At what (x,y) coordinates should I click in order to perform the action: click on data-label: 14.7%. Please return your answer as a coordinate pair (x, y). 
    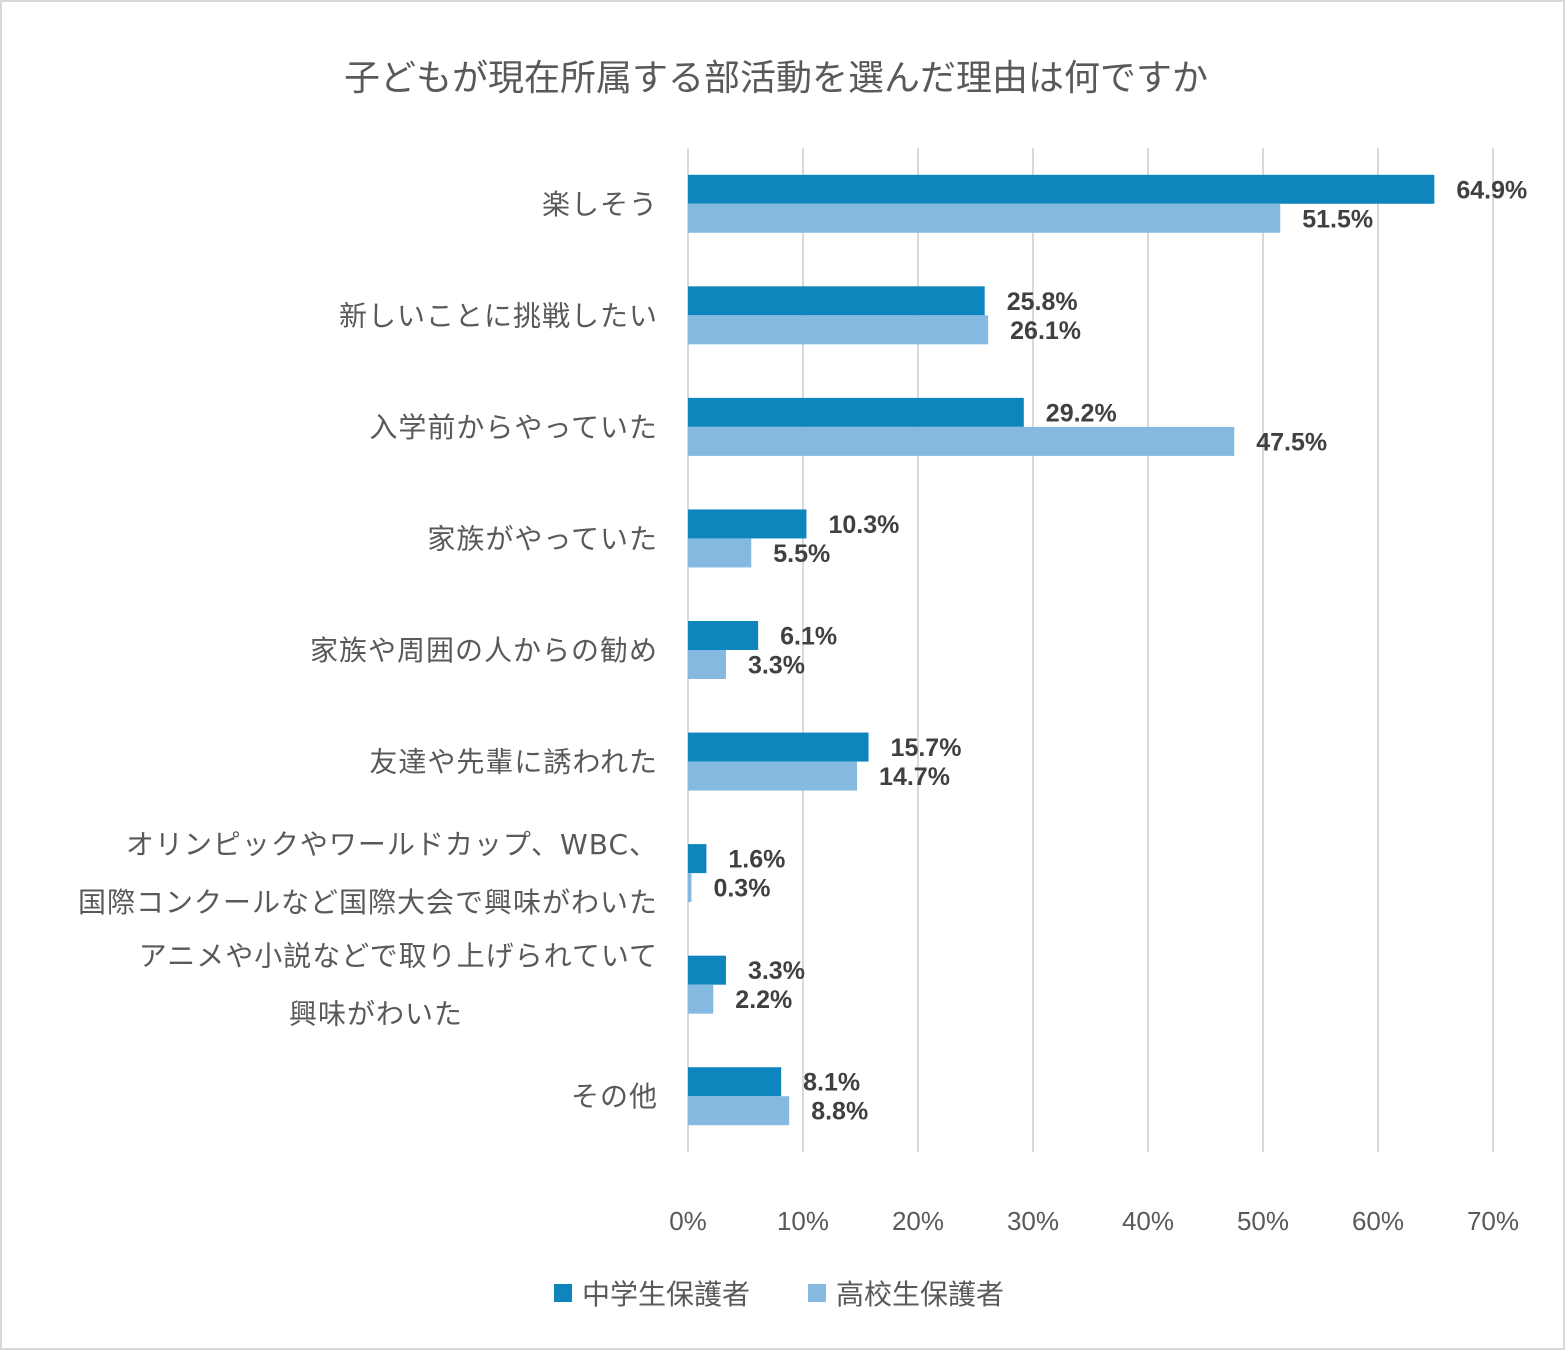
    Looking at the image, I should click on (914, 777).